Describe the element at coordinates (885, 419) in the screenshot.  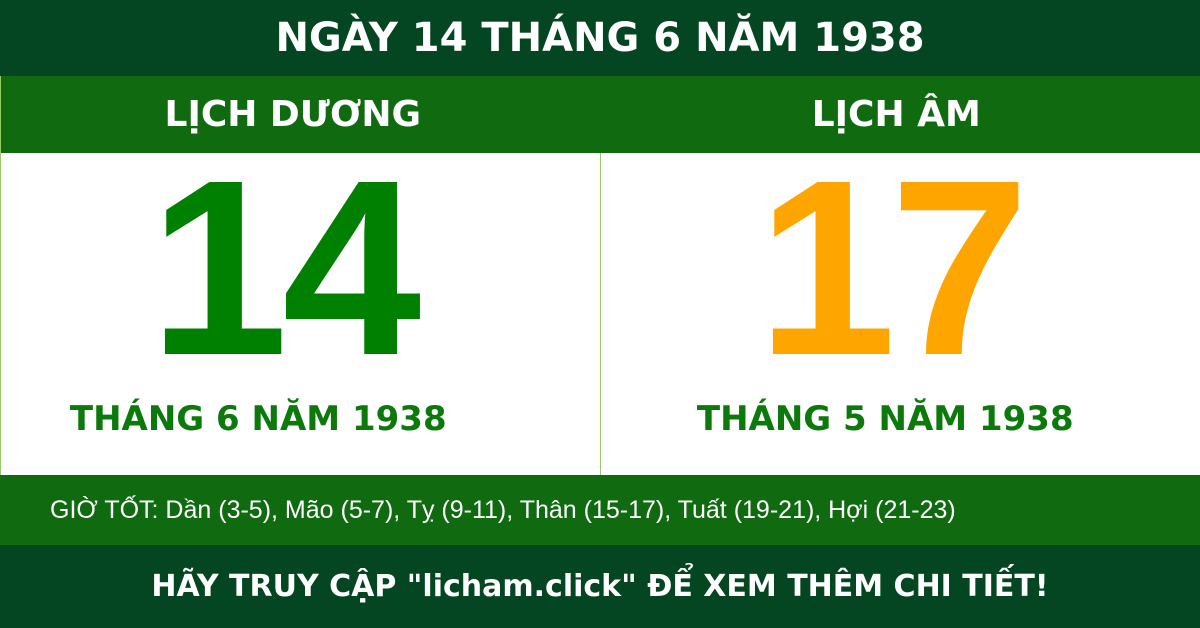
I see `lunar-month-year: THÁNG 5 NĂM 1938` at that location.